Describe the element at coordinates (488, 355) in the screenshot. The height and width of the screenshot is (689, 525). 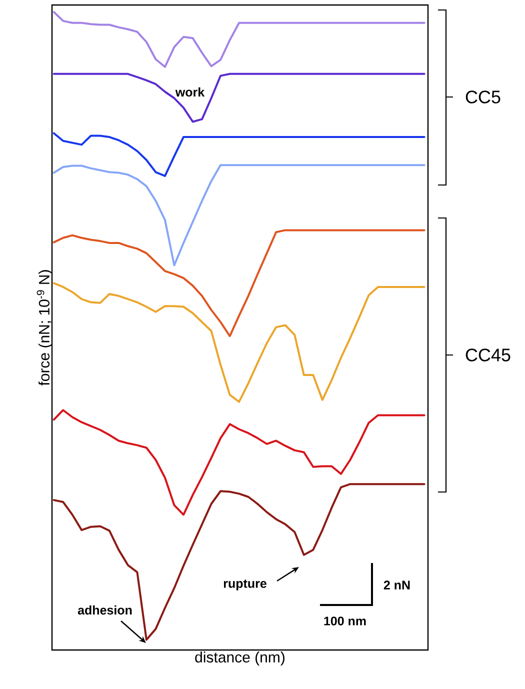
I see `text: CC45` at that location.